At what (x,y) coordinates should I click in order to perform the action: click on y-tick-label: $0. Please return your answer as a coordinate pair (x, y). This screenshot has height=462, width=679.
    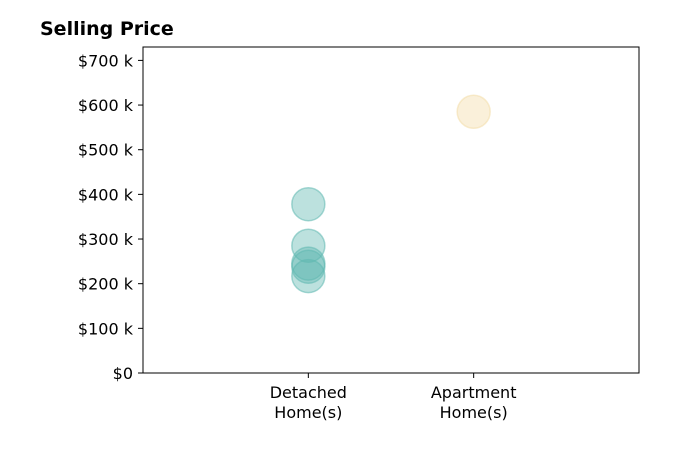
    Looking at the image, I should click on (123, 373).